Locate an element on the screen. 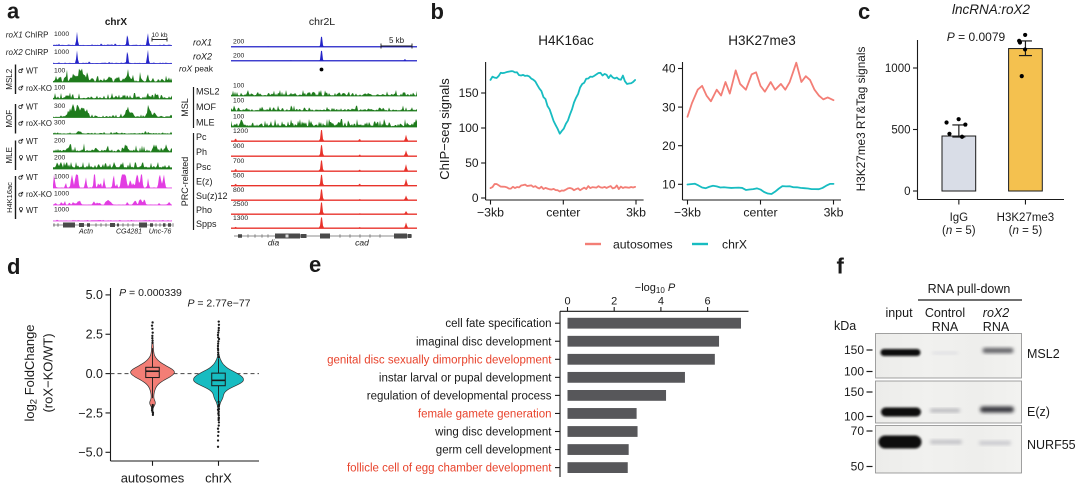  svg-text: roX2 ChIRP is located at coordinates (27, 52).